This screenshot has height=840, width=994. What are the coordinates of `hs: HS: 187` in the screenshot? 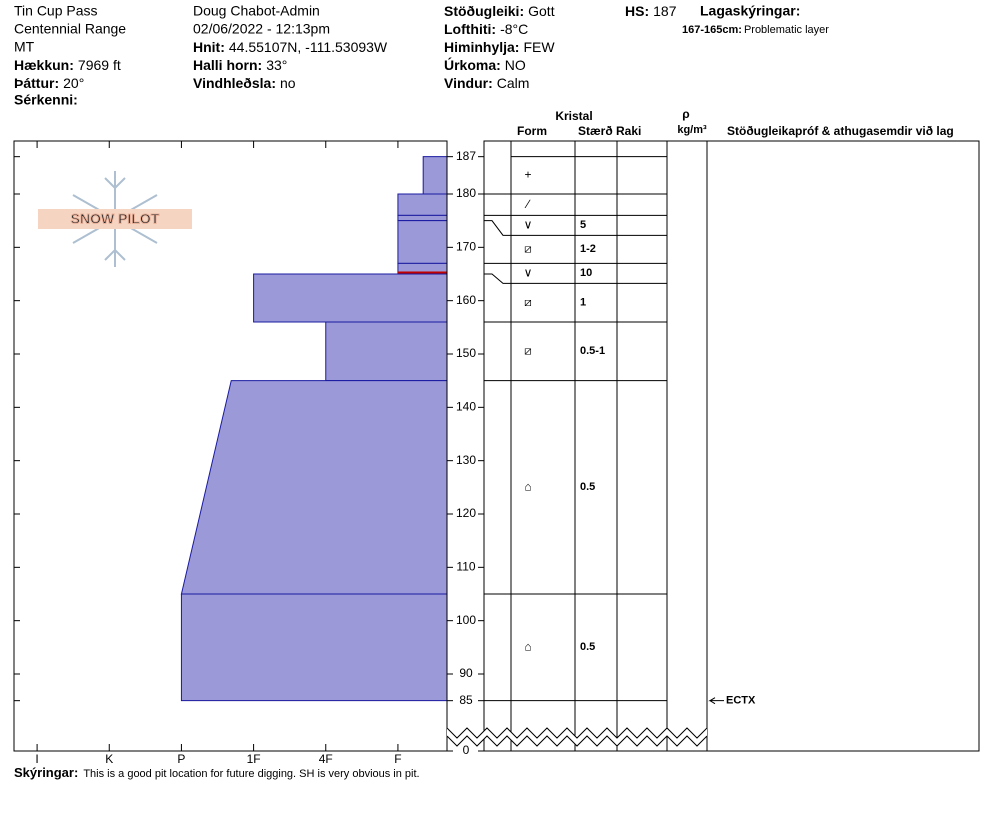 It's located at (651, 11).